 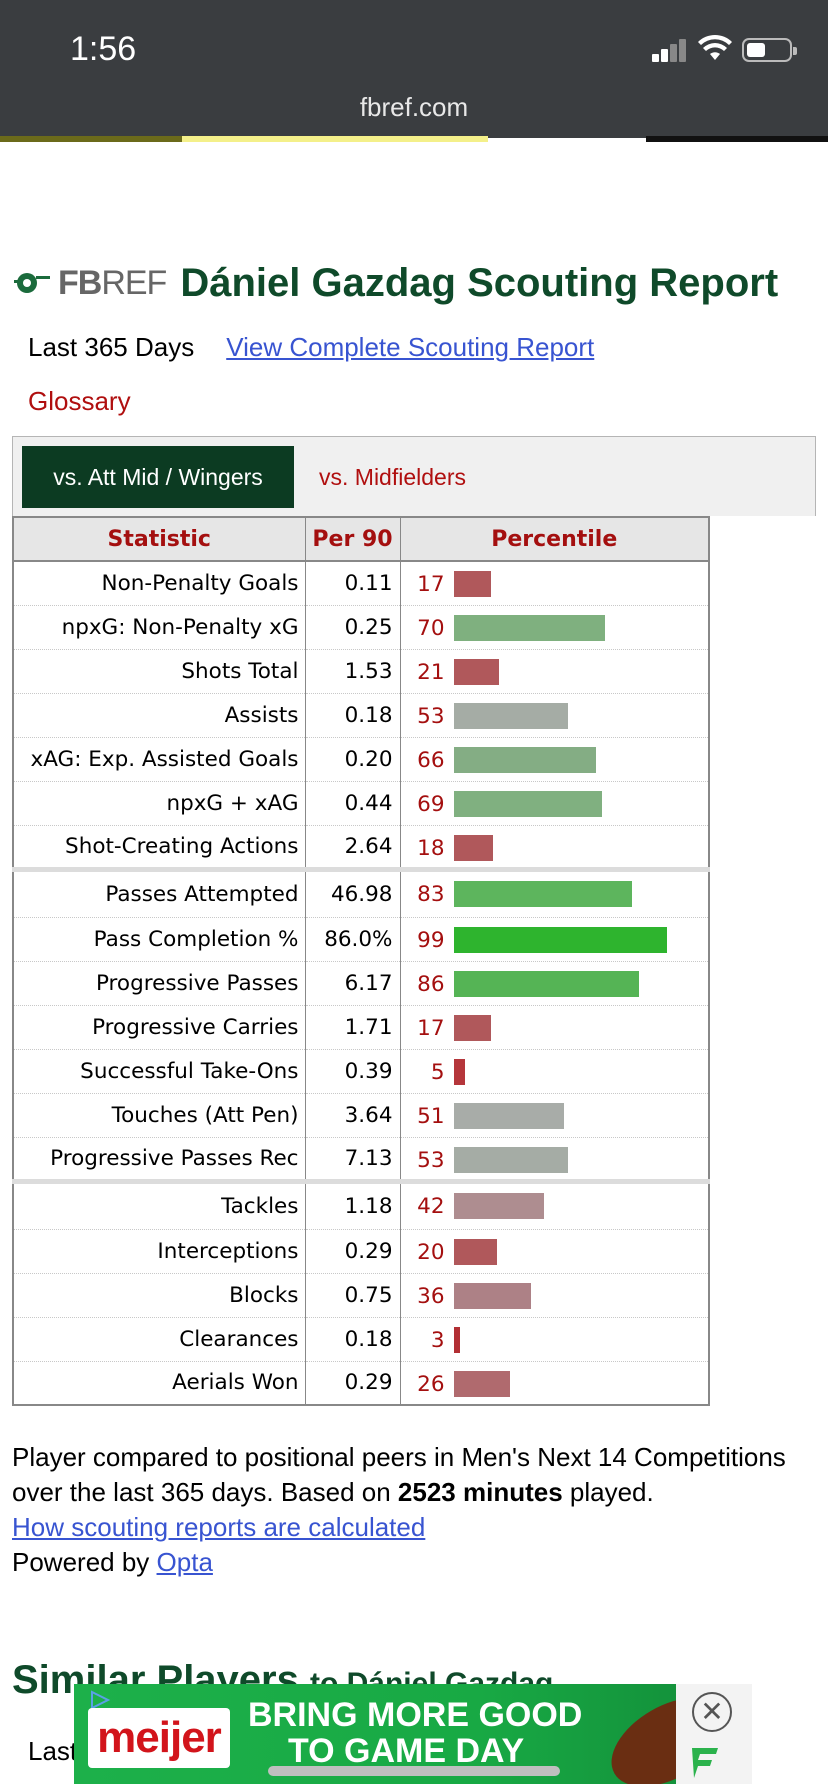 I want to click on percentile-cell: 99, so click(x=554, y=939).